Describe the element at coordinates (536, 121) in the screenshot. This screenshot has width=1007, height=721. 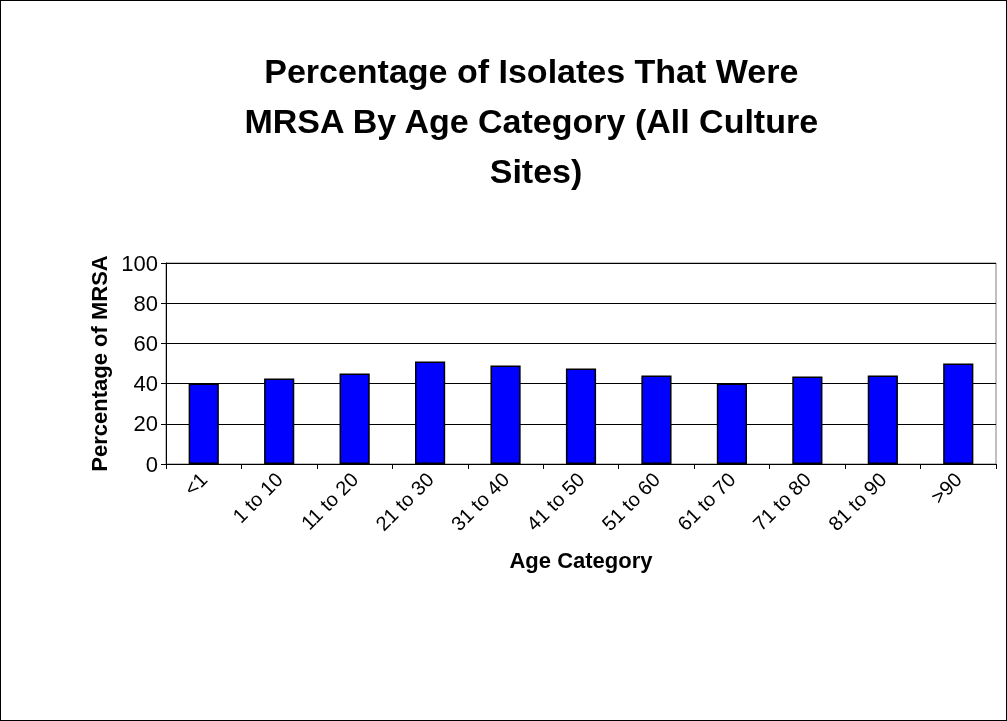
I see `chart-title: Percentage of Isolates That Were MRSA By Age Category (All Culture Sites)` at that location.